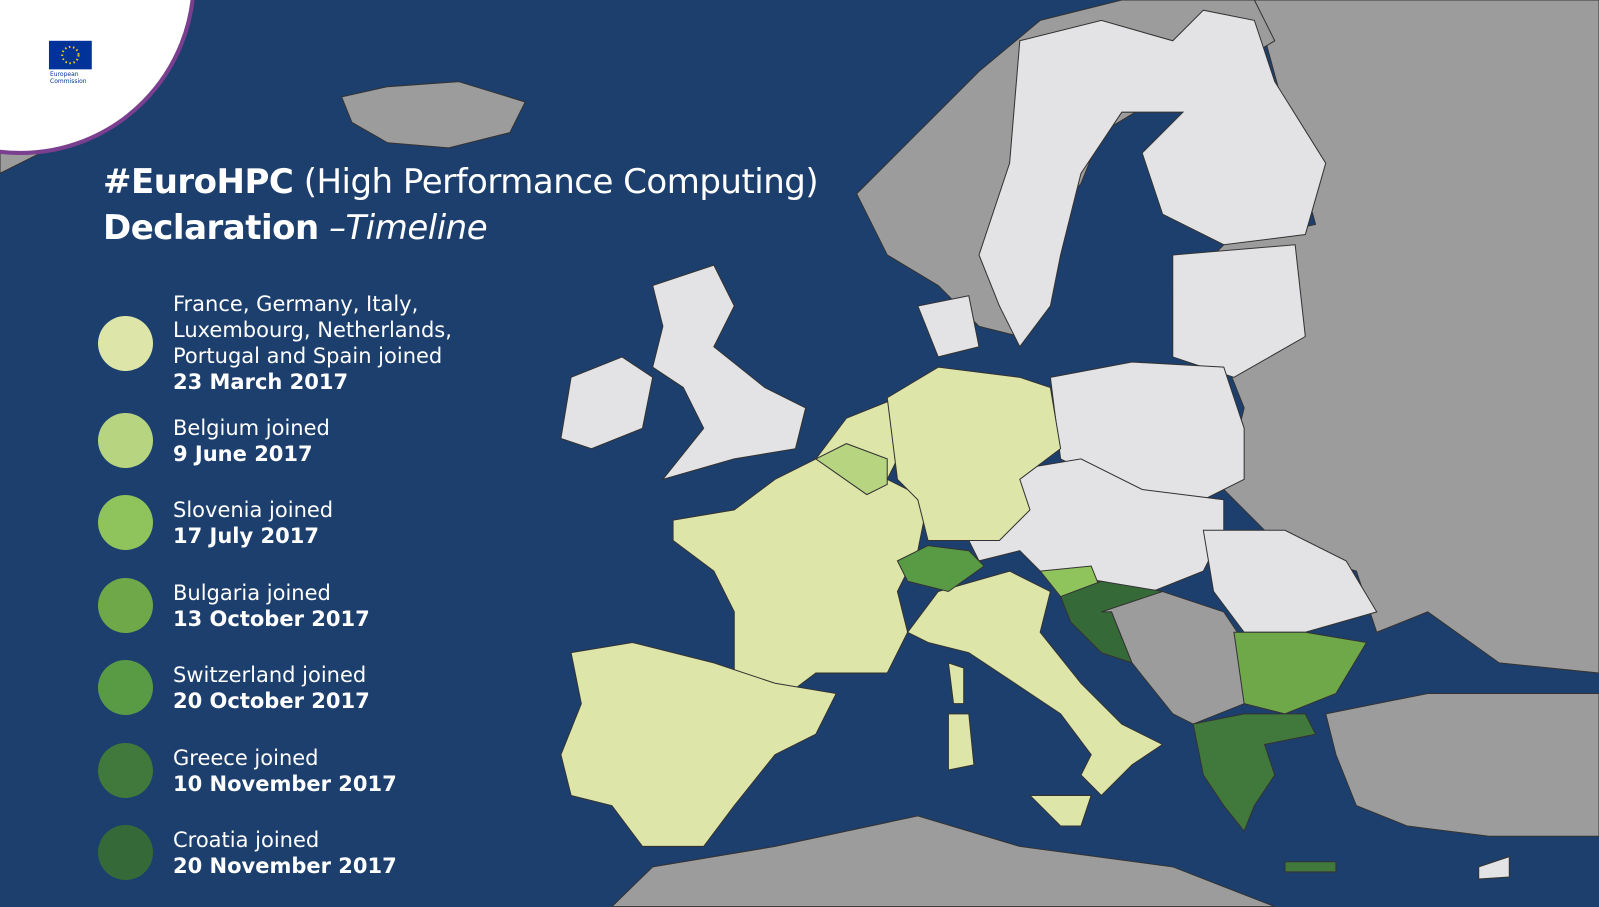 The height and width of the screenshot is (907, 1599). Describe the element at coordinates (261, 382) in the screenshot. I see `legend-date: 23 March 2017` at that location.